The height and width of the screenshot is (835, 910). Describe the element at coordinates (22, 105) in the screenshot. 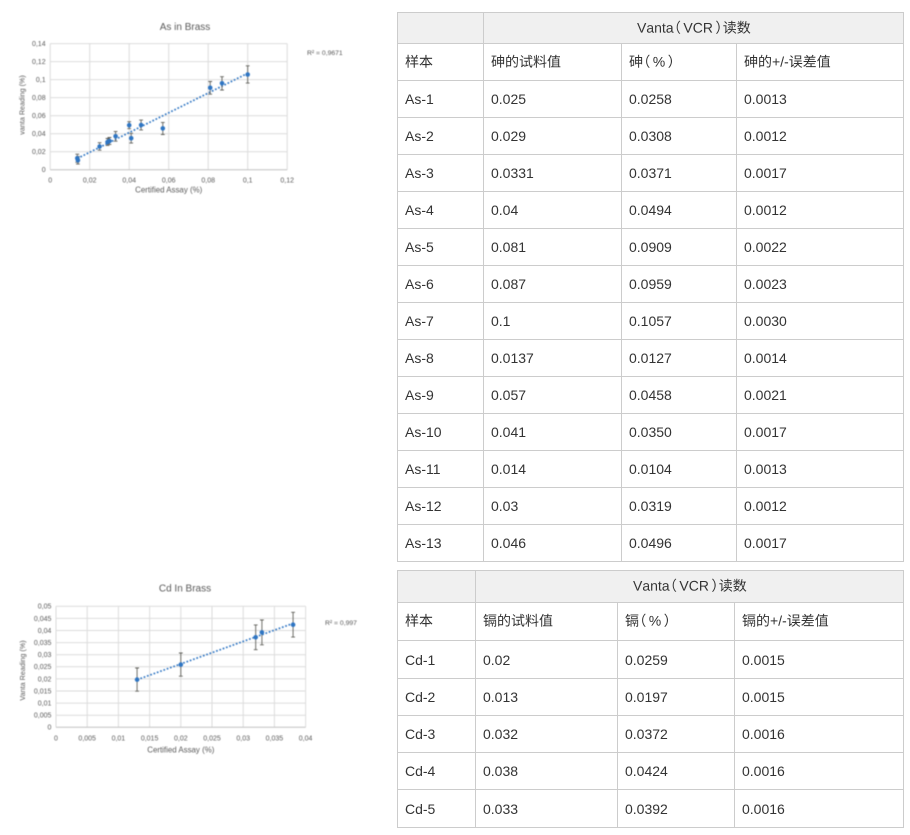

I see `svg-text: vanta Reading (%)` at that location.